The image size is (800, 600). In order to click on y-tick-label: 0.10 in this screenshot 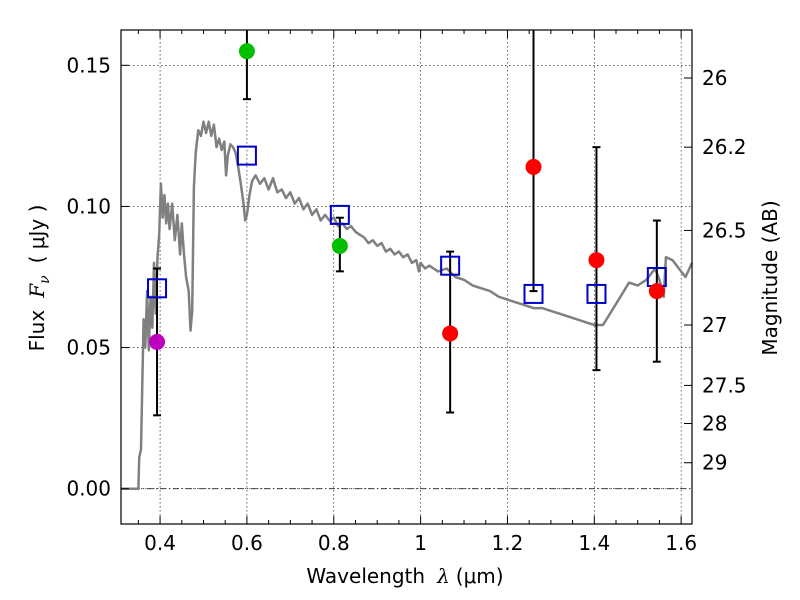, I will do `click(88, 206)`.